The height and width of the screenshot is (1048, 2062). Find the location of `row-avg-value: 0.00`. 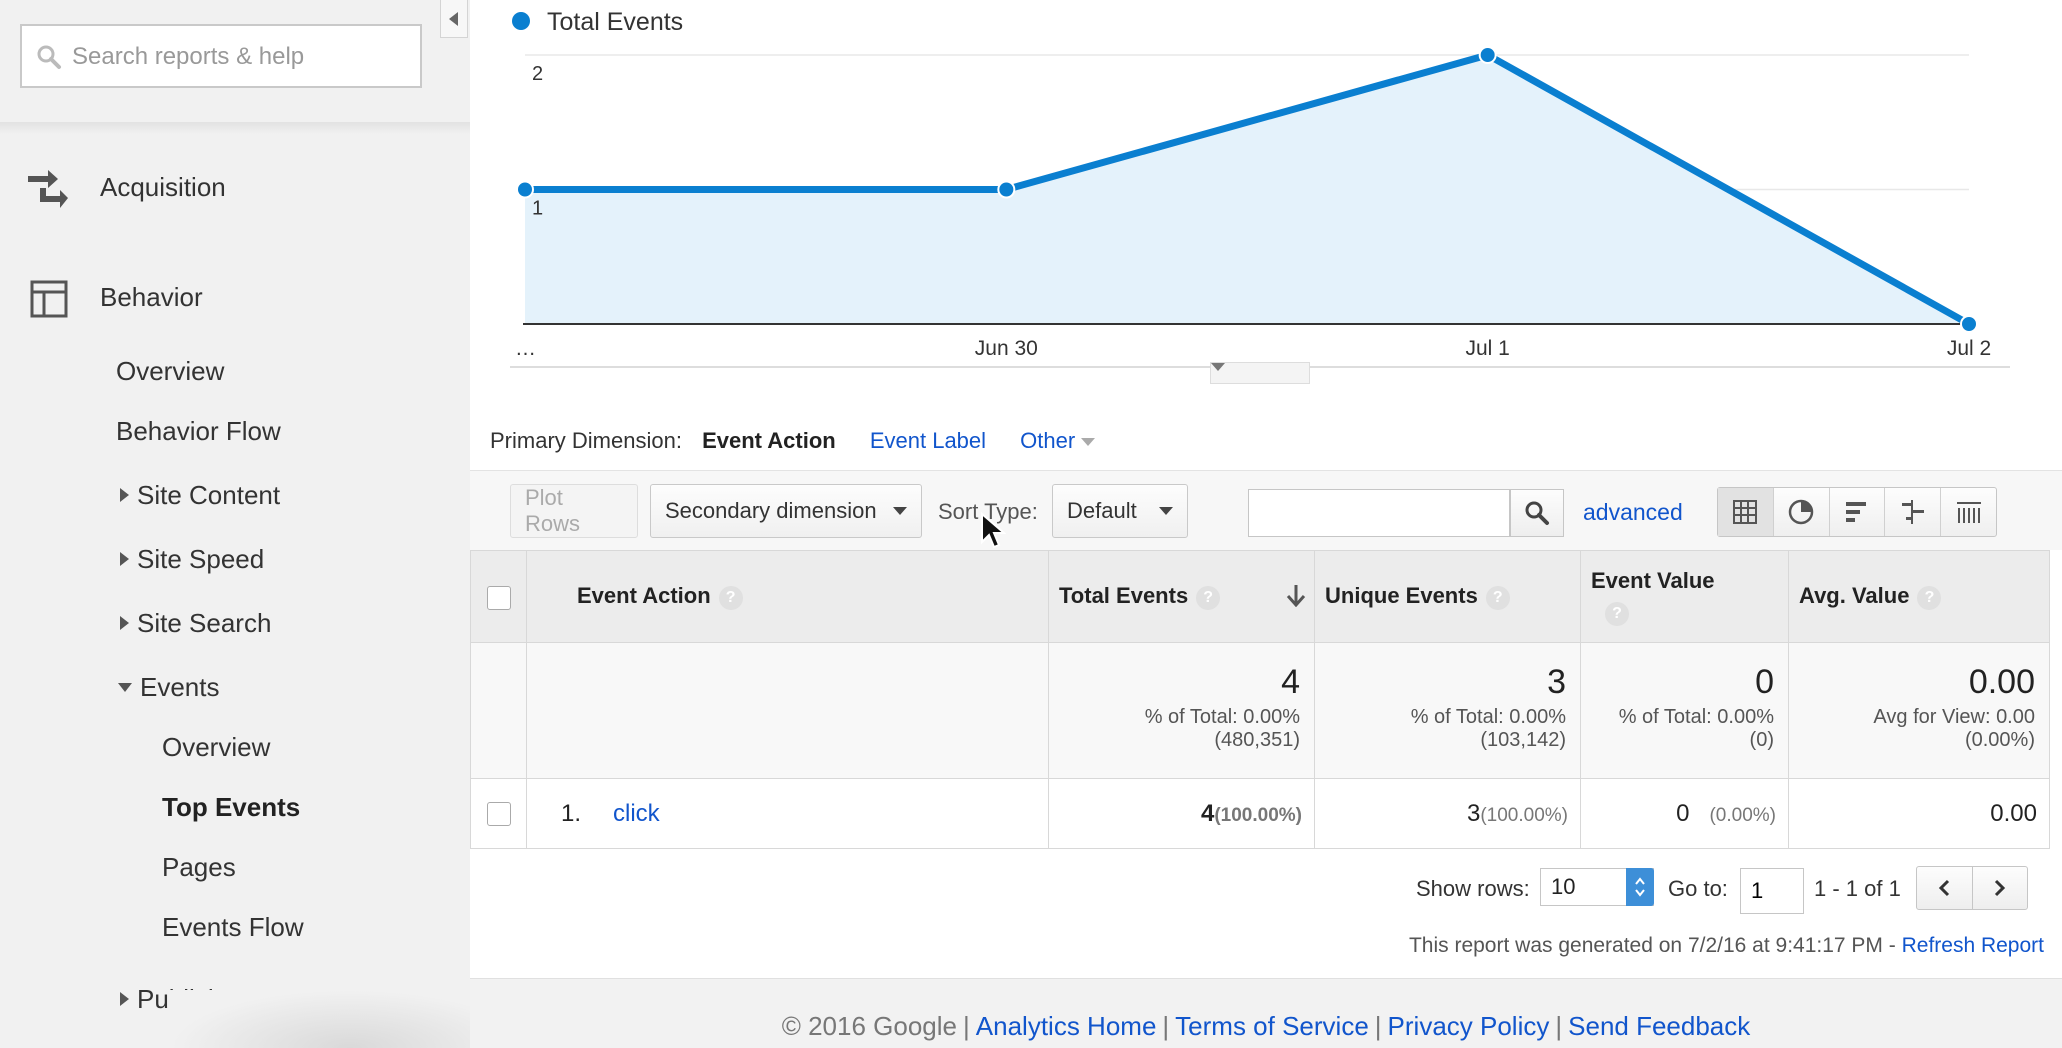

row-avg-value: 0.00 is located at coordinates (1919, 813).